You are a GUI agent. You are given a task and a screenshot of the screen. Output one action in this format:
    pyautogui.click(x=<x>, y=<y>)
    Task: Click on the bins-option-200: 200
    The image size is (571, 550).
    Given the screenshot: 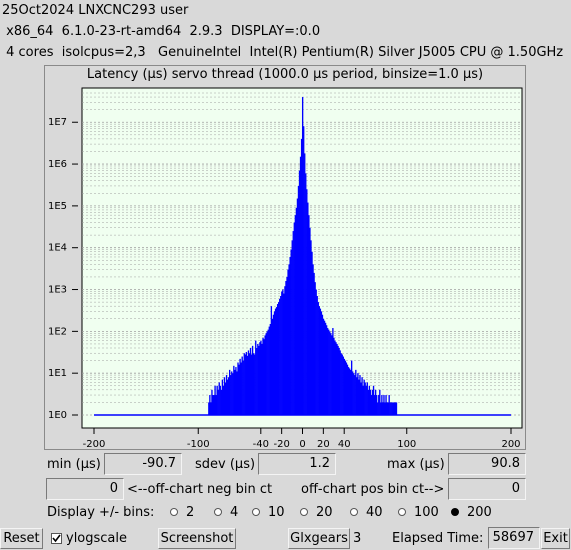 What is the action you would take?
    pyautogui.click(x=471, y=512)
    